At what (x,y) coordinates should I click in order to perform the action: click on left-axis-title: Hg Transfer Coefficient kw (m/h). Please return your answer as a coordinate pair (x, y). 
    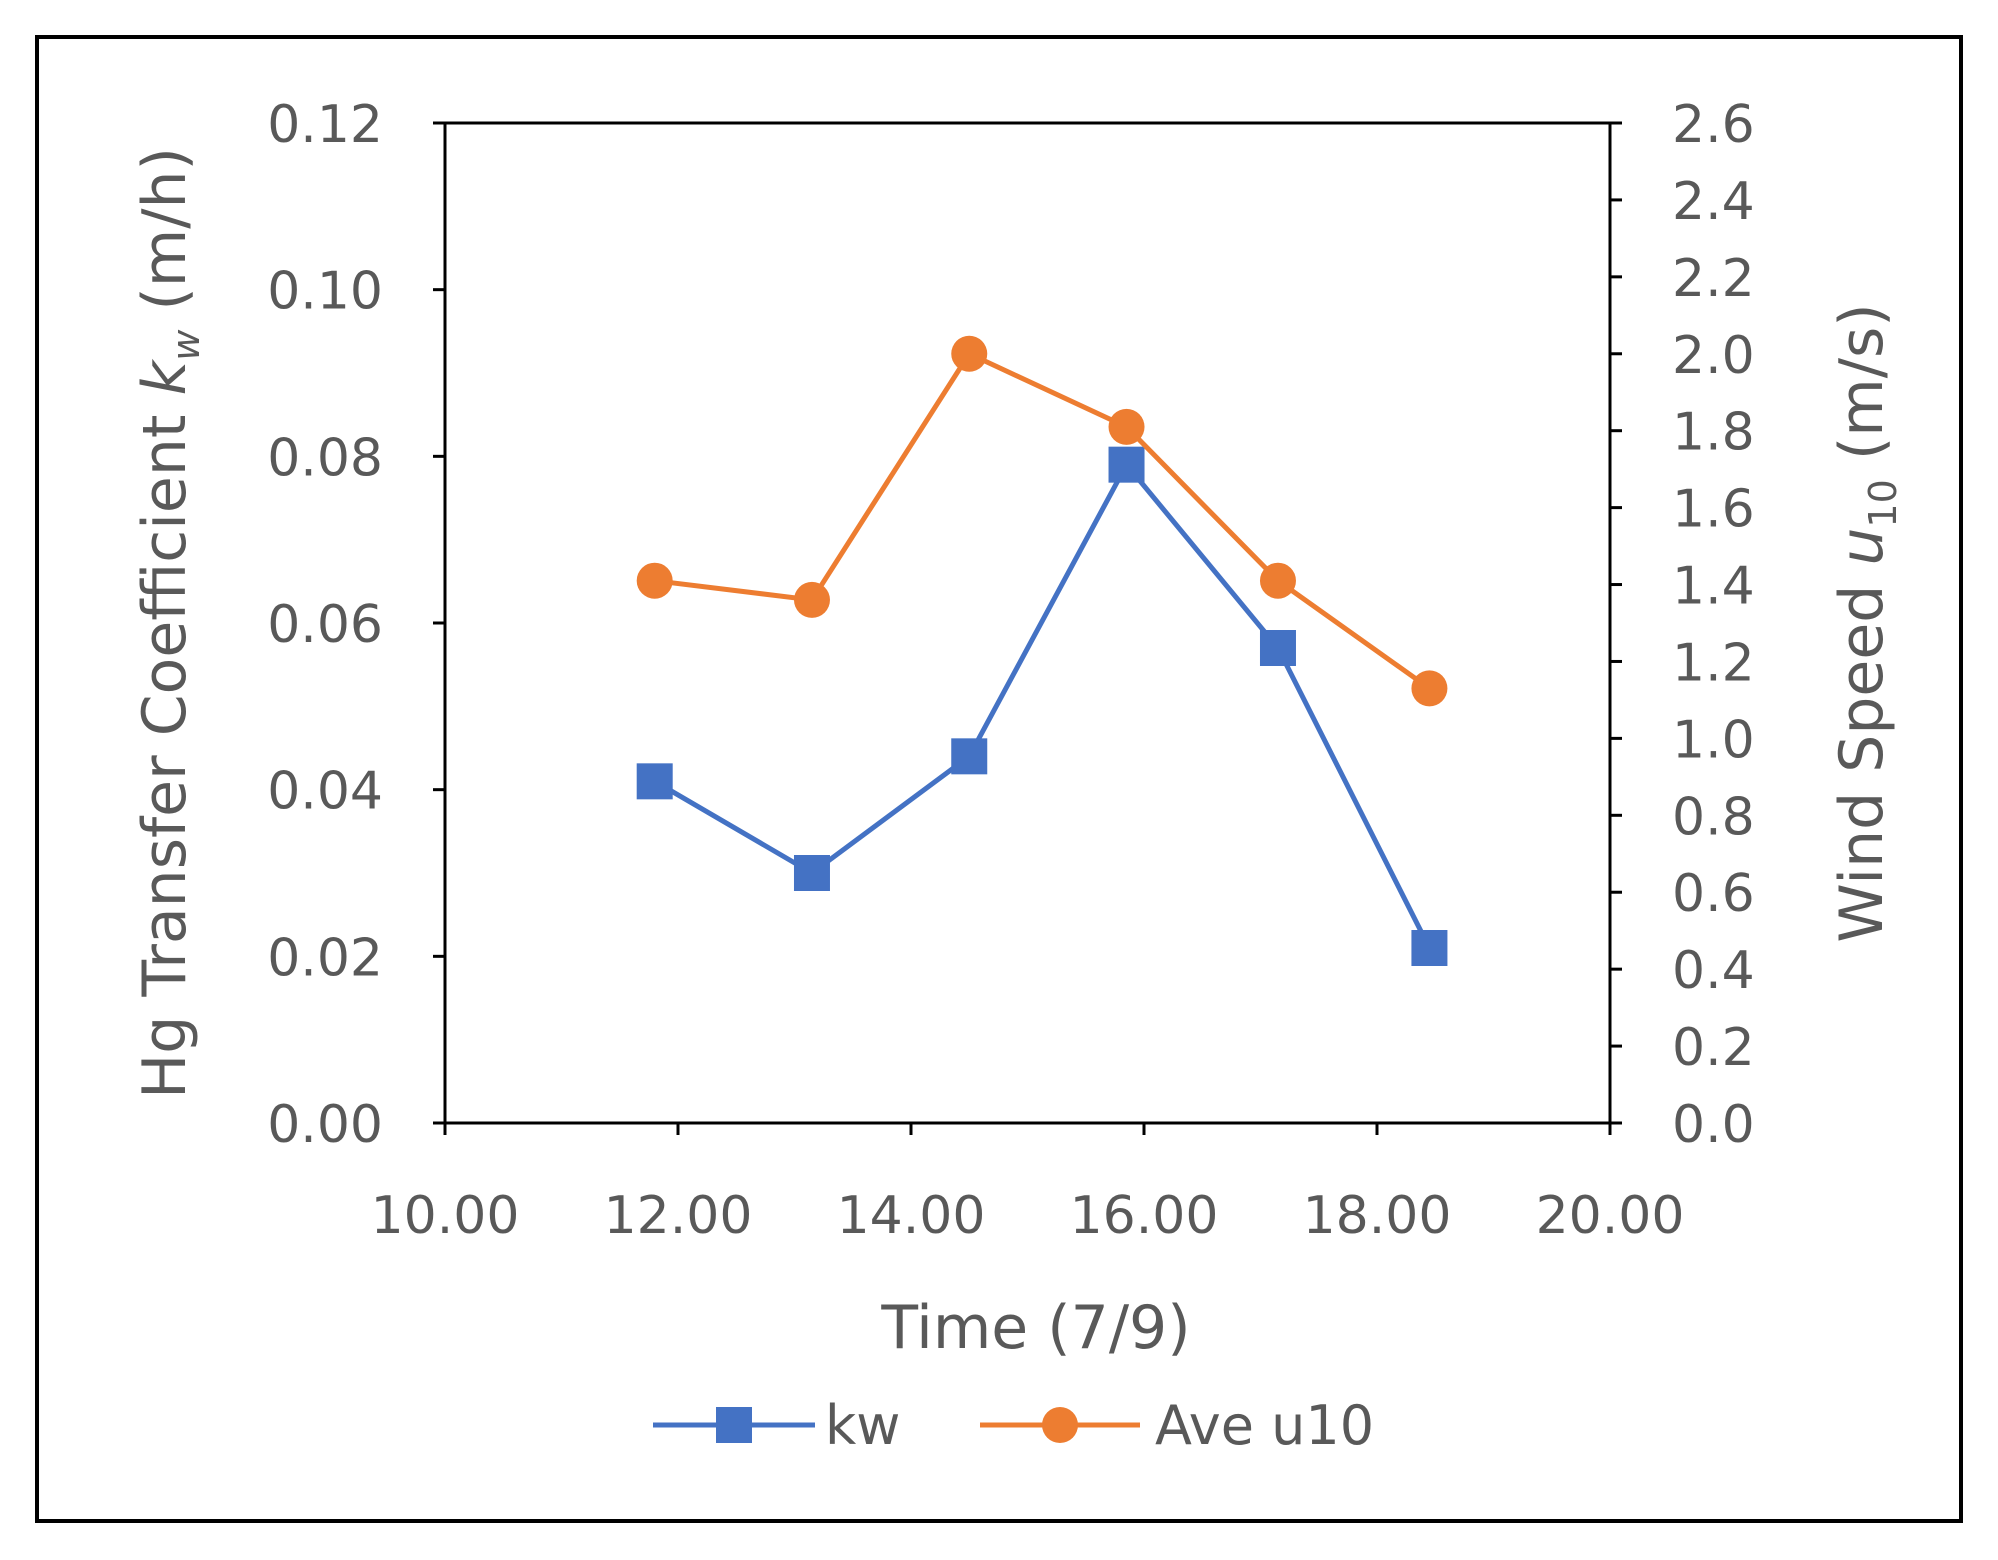
    Looking at the image, I should click on (169, 623).